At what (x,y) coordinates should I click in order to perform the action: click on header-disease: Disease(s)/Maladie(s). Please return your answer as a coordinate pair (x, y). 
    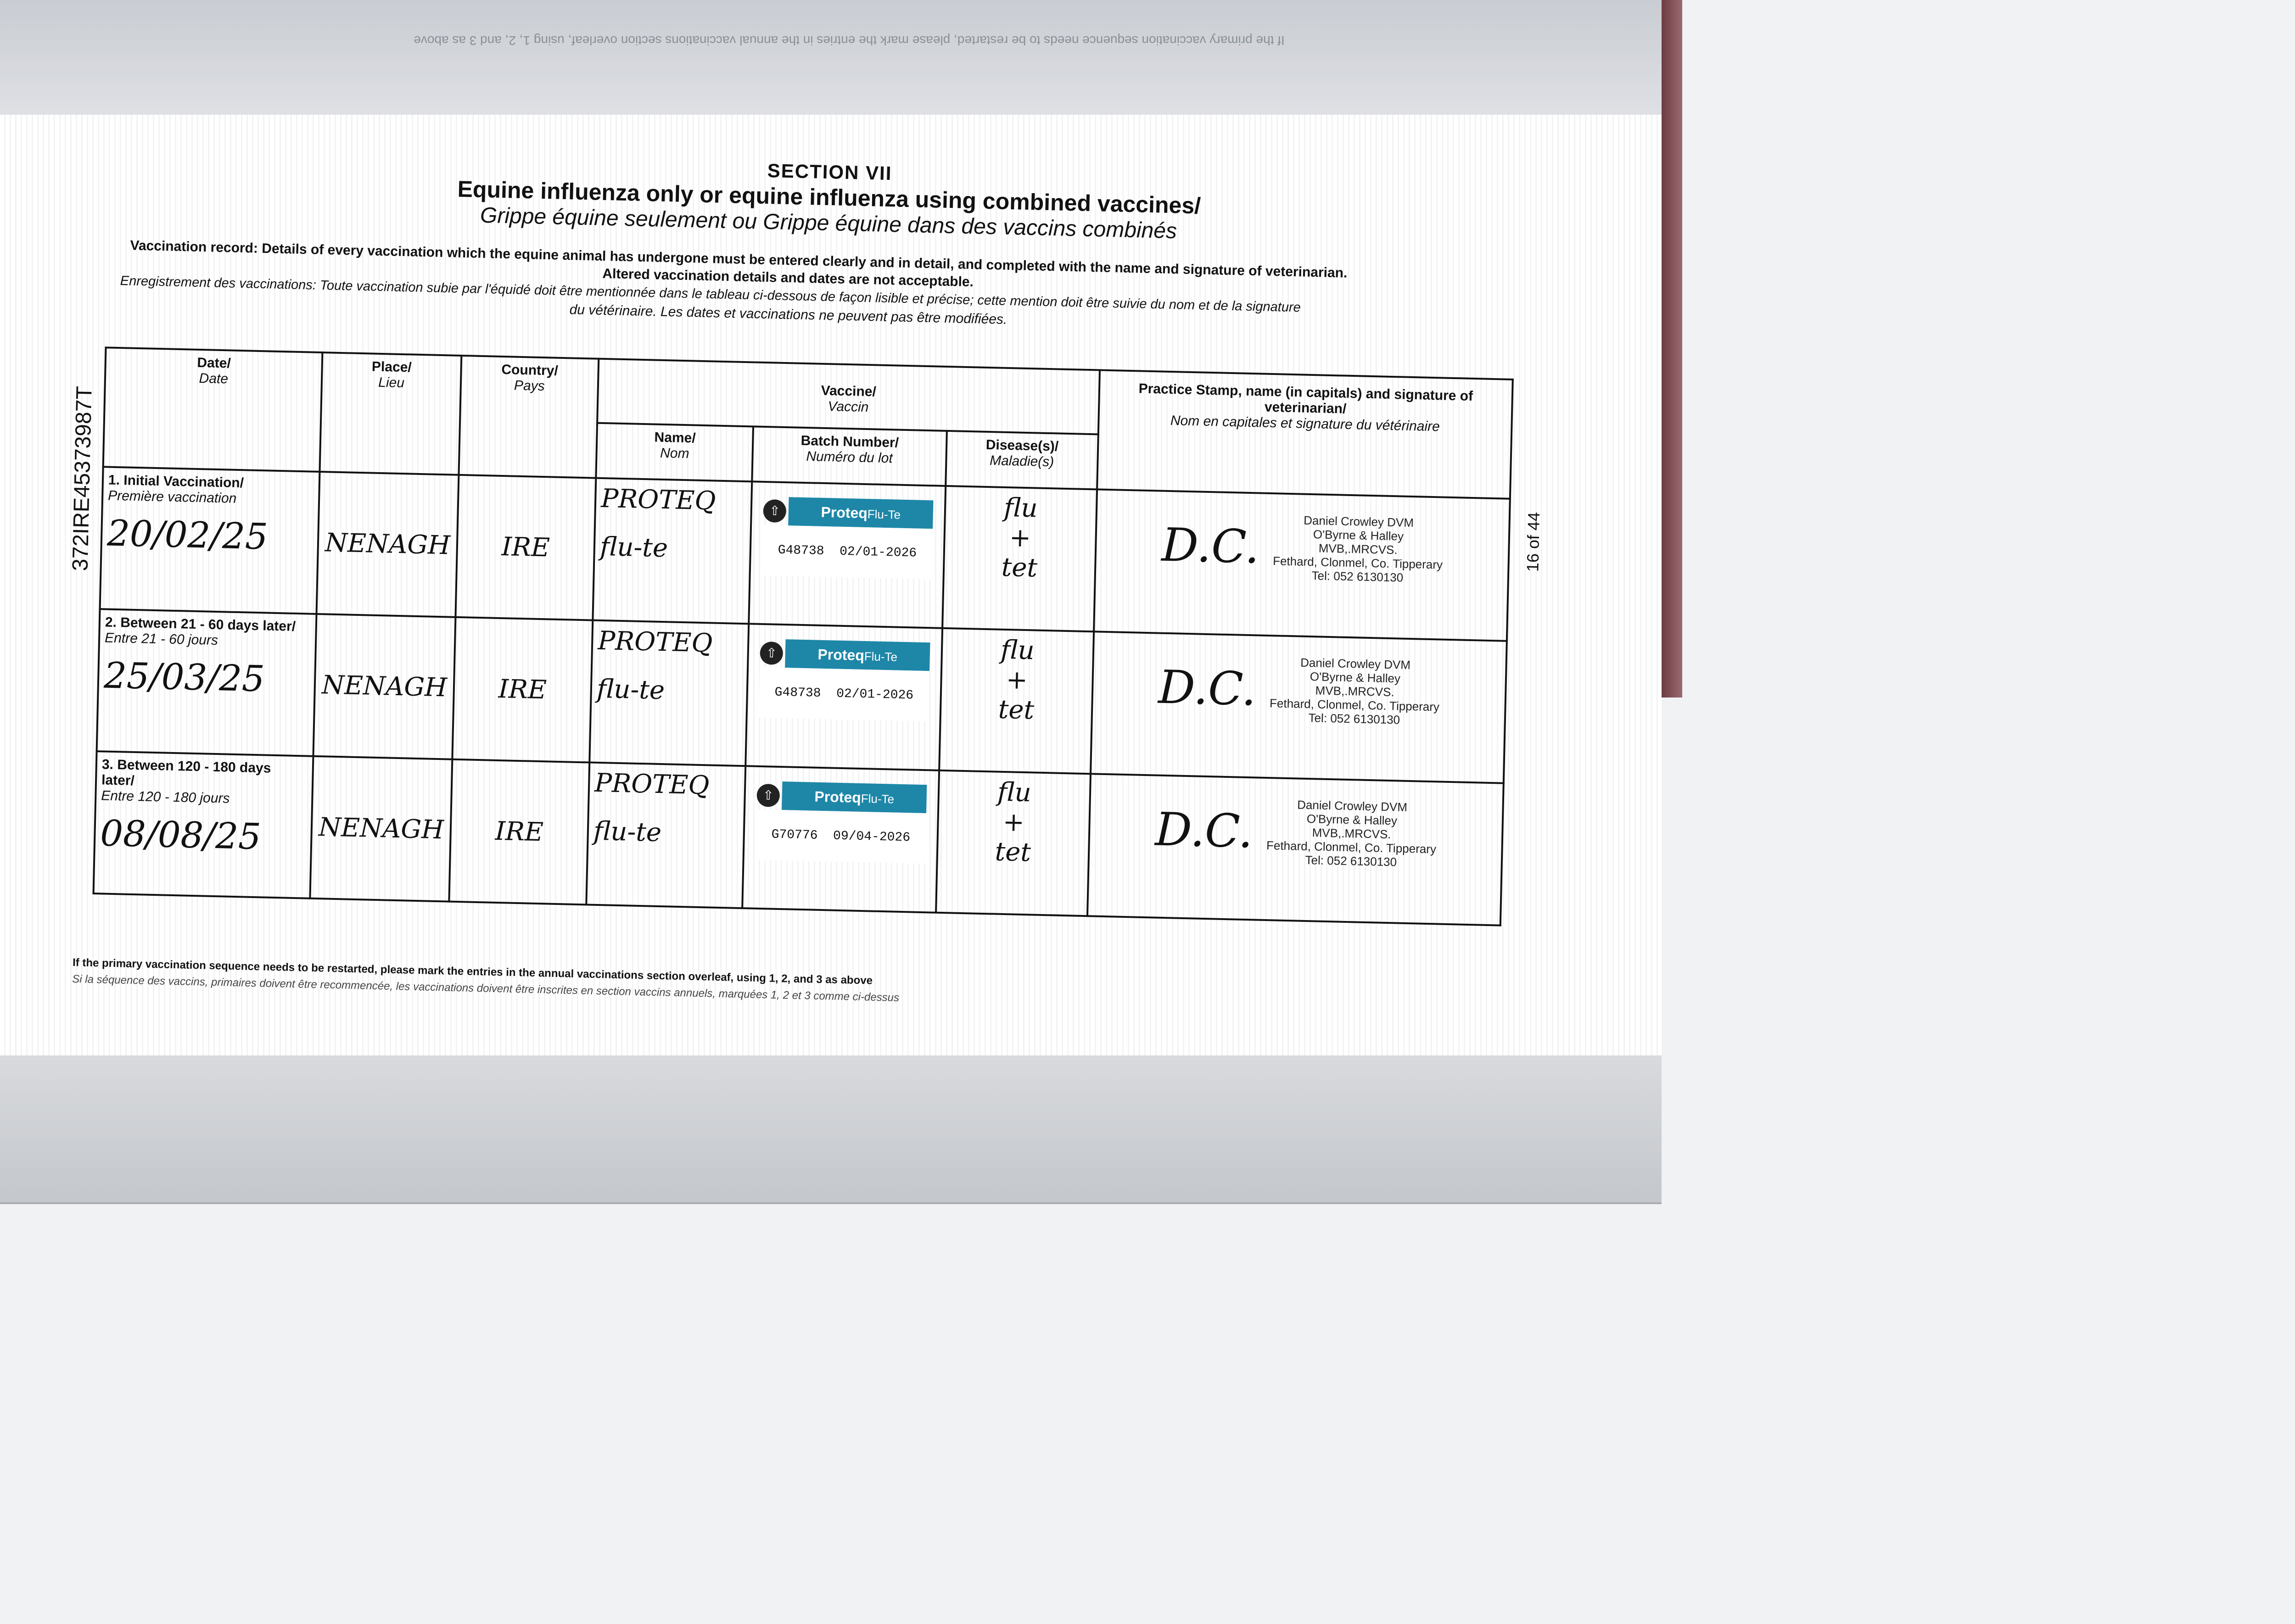
    Looking at the image, I should click on (1022, 460).